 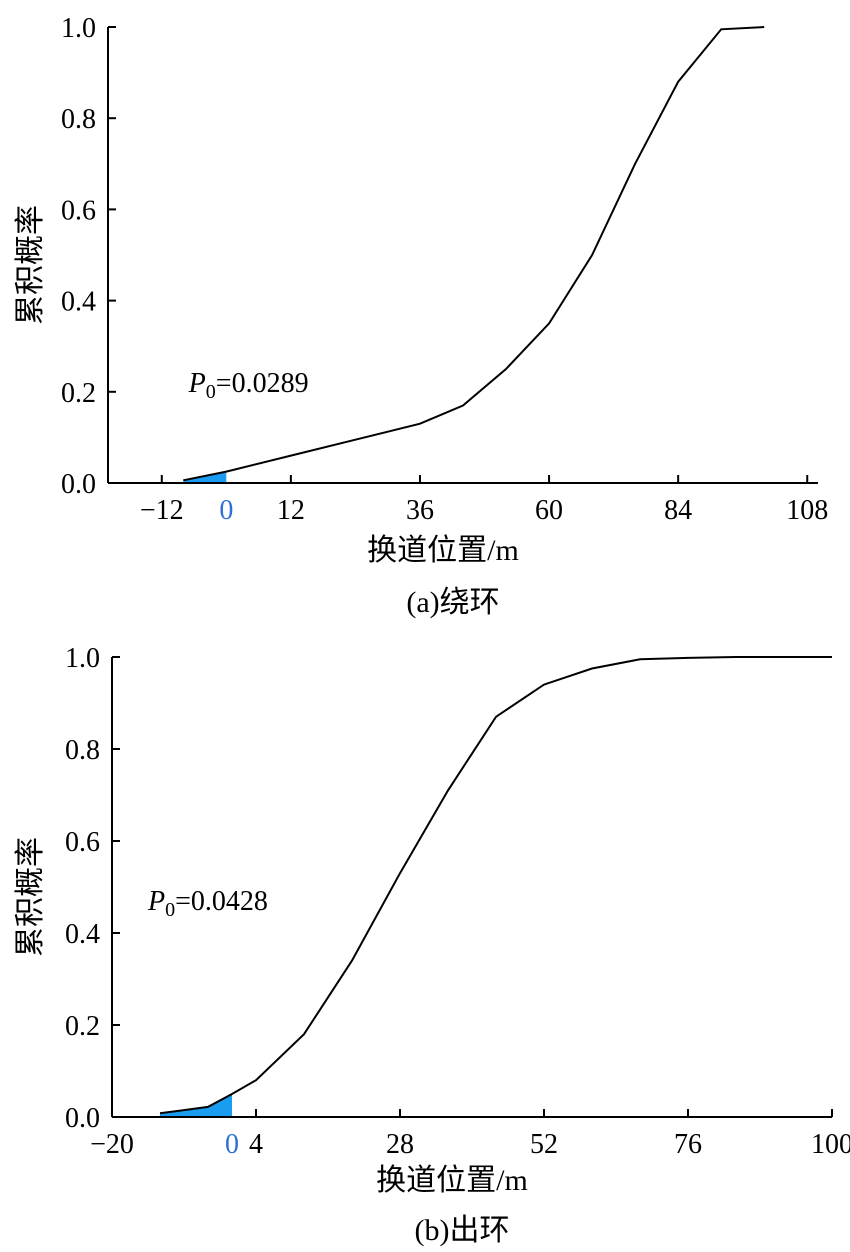 I want to click on x-tick-label: −12, so click(x=162, y=510).